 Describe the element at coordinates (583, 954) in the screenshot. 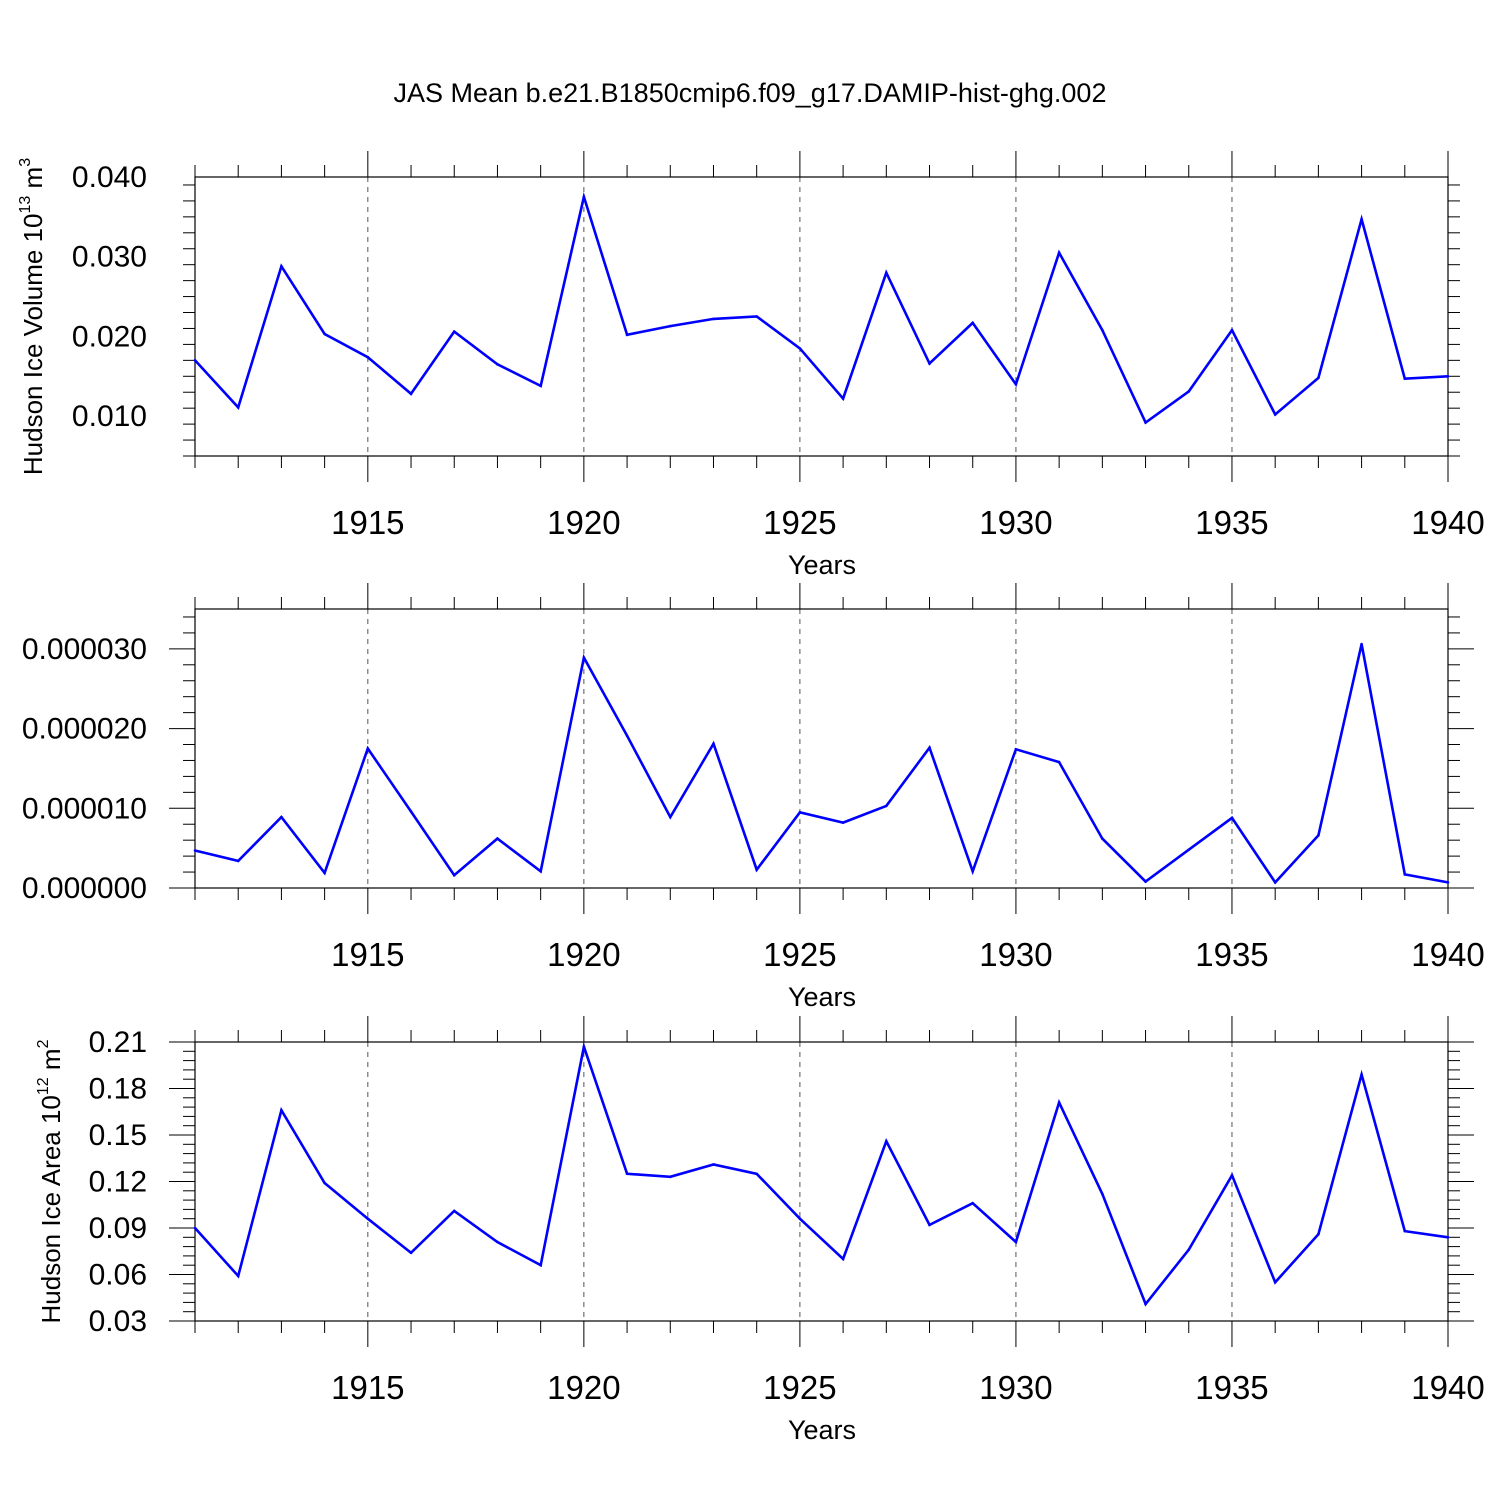

I see `x-tick-label: 1920` at that location.